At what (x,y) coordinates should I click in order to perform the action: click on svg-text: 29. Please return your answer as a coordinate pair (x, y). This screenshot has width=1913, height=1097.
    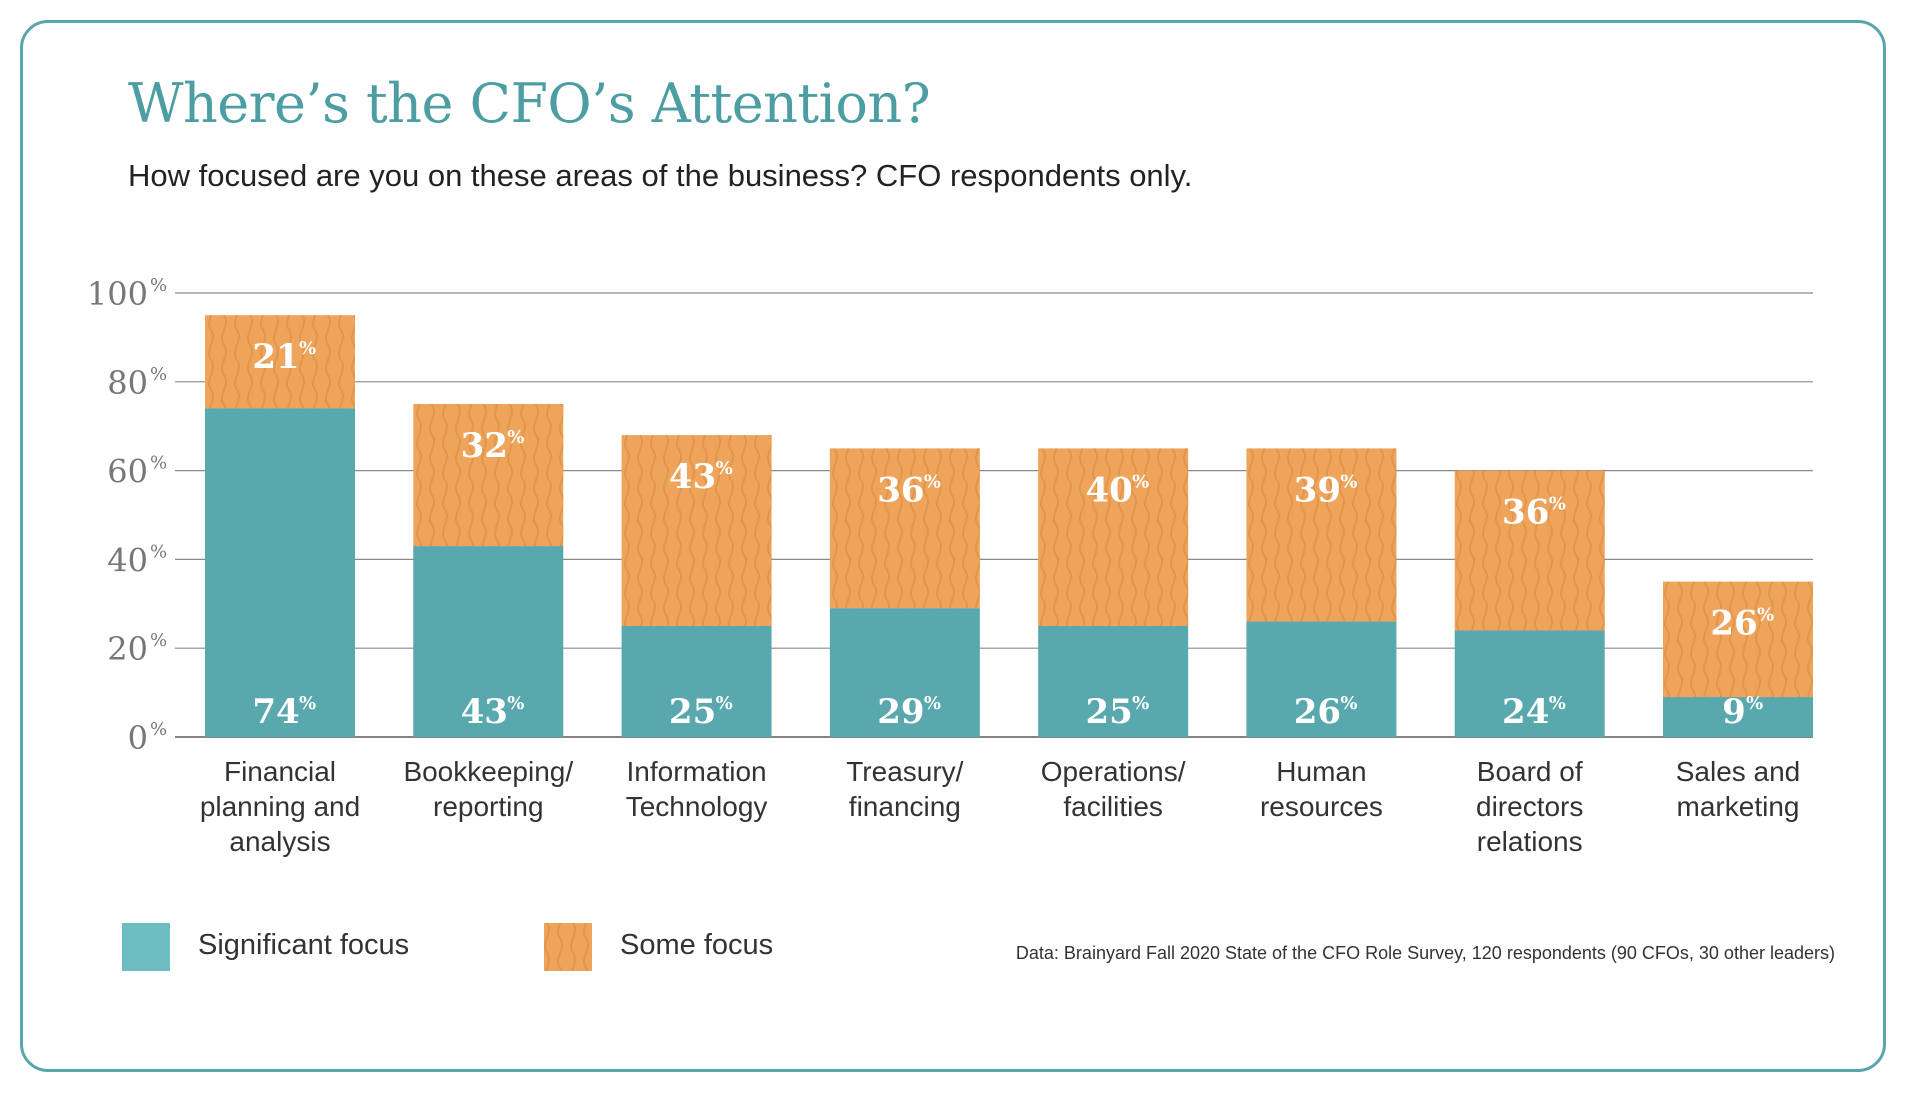
    Looking at the image, I should click on (900, 712).